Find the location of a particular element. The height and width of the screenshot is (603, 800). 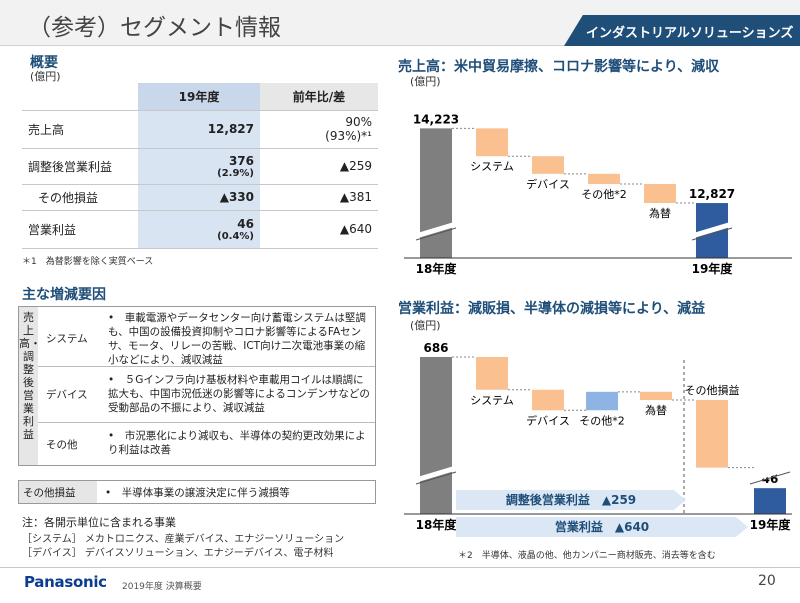

segment-tab: インダストリアルソリューションズ is located at coordinates (682, 30).